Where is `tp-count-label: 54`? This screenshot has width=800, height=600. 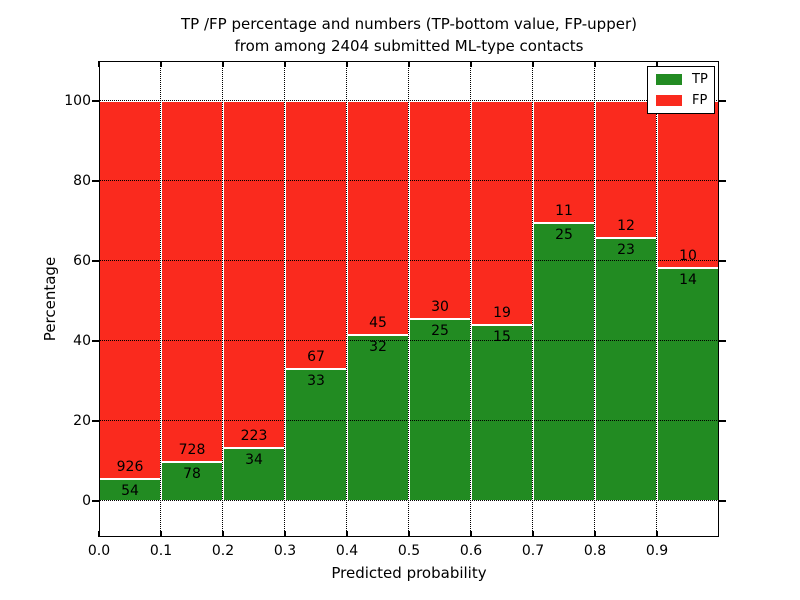 tp-count-label: 54 is located at coordinates (130, 490).